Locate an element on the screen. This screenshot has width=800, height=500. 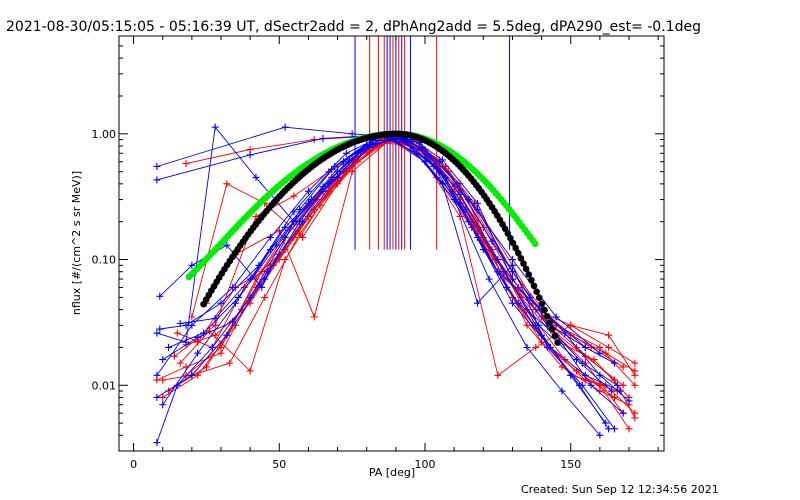
y-axis-label: nflux [#/(cm^2 s sr MeV)] is located at coordinates (76, 243).